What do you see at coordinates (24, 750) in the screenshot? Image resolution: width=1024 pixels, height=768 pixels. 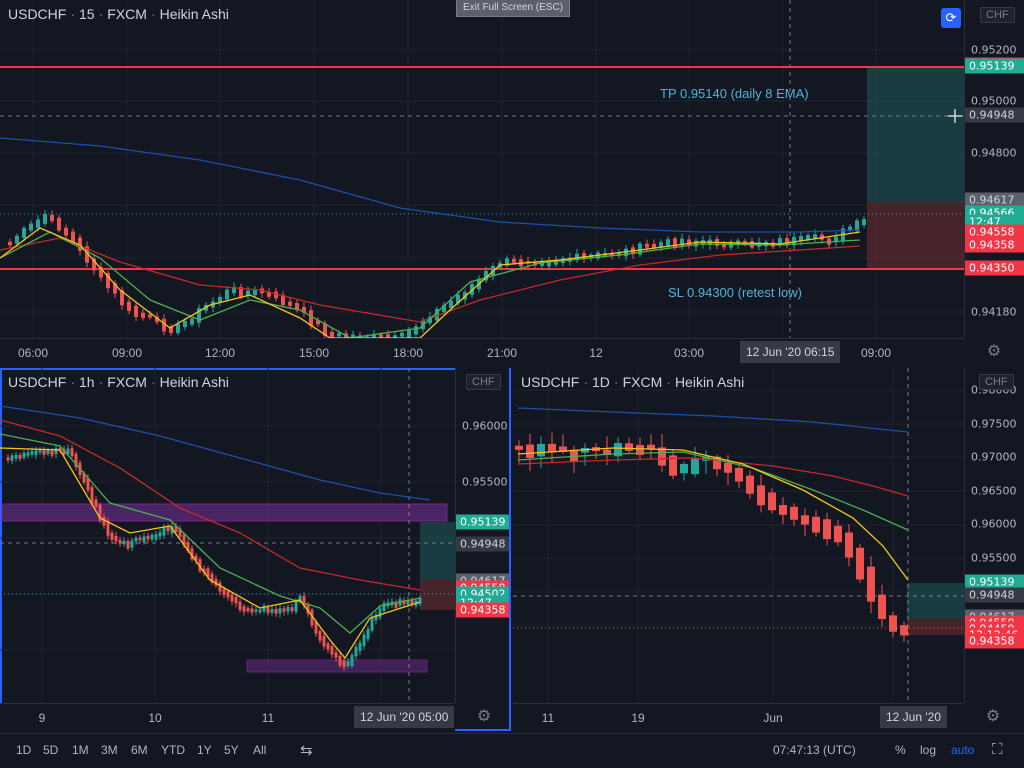 I see `timeframe-button-1d: 1D` at bounding box center [24, 750].